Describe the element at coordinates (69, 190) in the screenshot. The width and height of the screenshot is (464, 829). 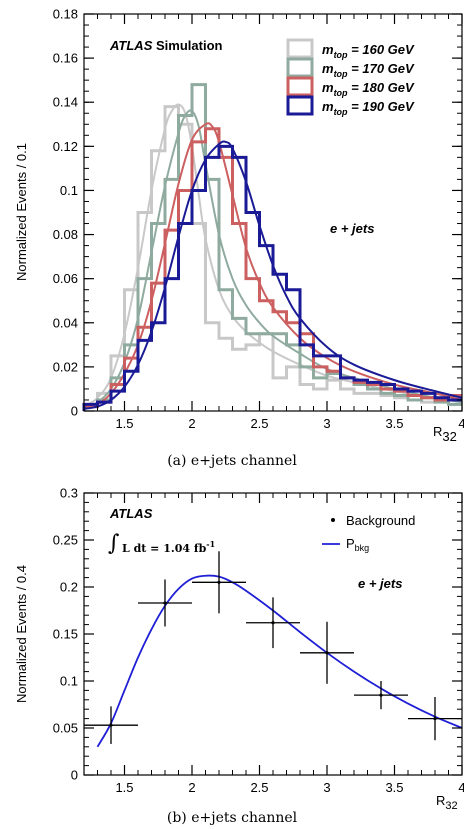
I see `chart-a-y-tick-label: 0.1` at that location.